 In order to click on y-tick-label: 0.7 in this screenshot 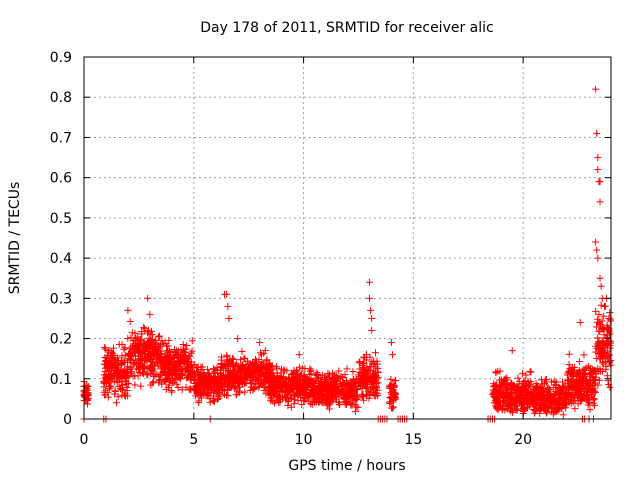, I will do `click(61, 138)`.